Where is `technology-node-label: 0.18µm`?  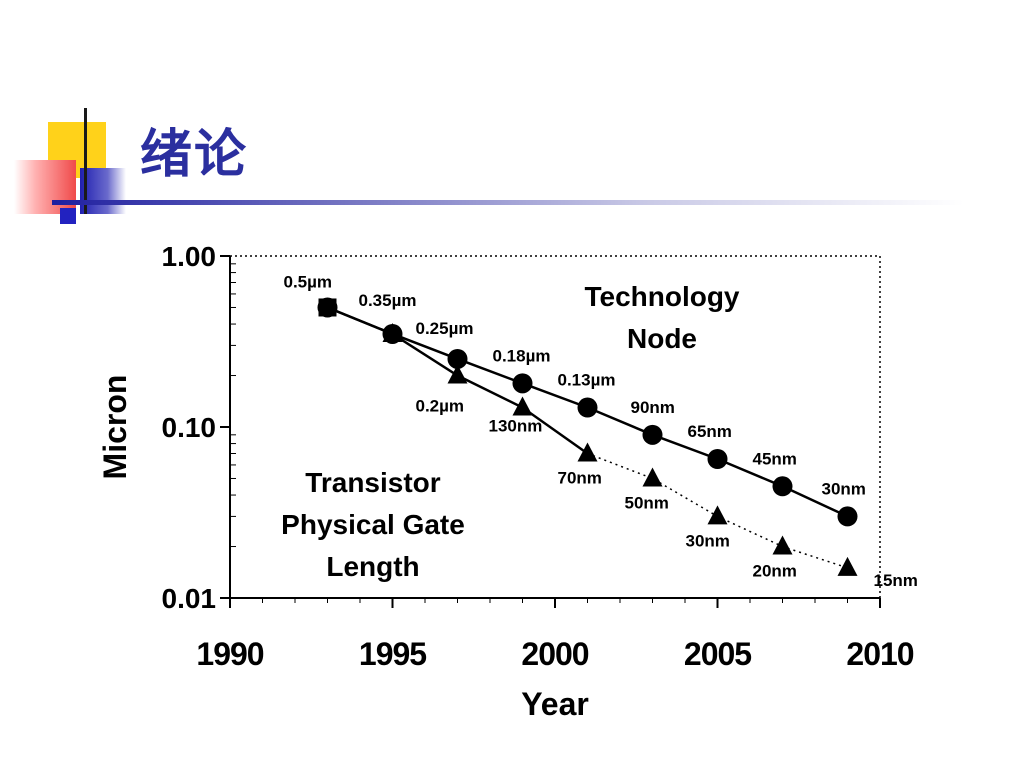
technology-node-label: 0.18µm is located at coordinates (522, 355).